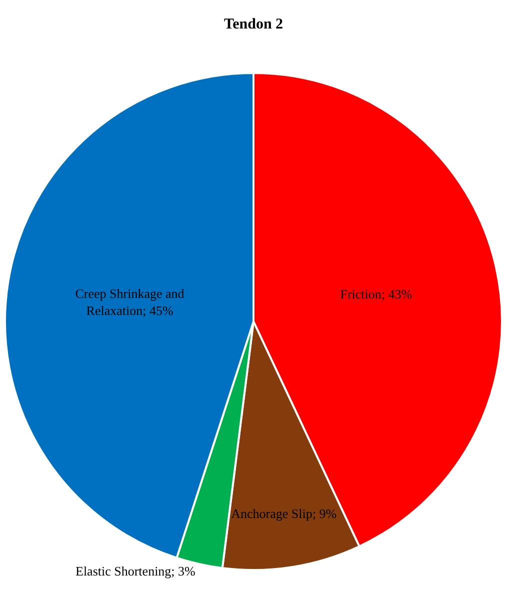  I want to click on slice-label: Elastic Shortening; 3%, so click(136, 571).